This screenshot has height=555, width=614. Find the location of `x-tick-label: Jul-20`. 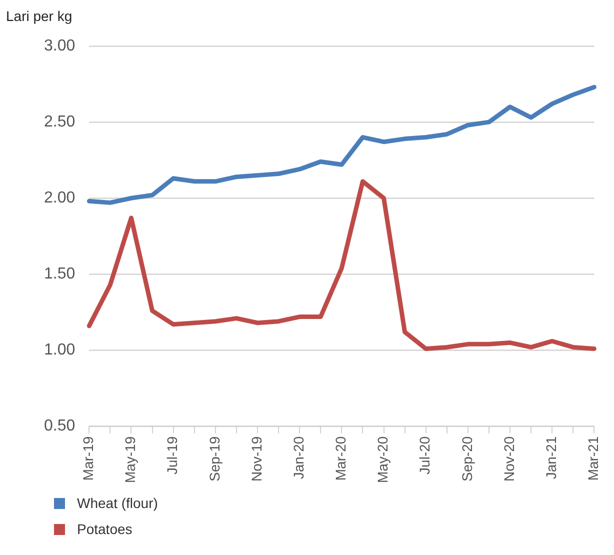

x-tick-label: Jul-20 is located at coordinates (424, 455).